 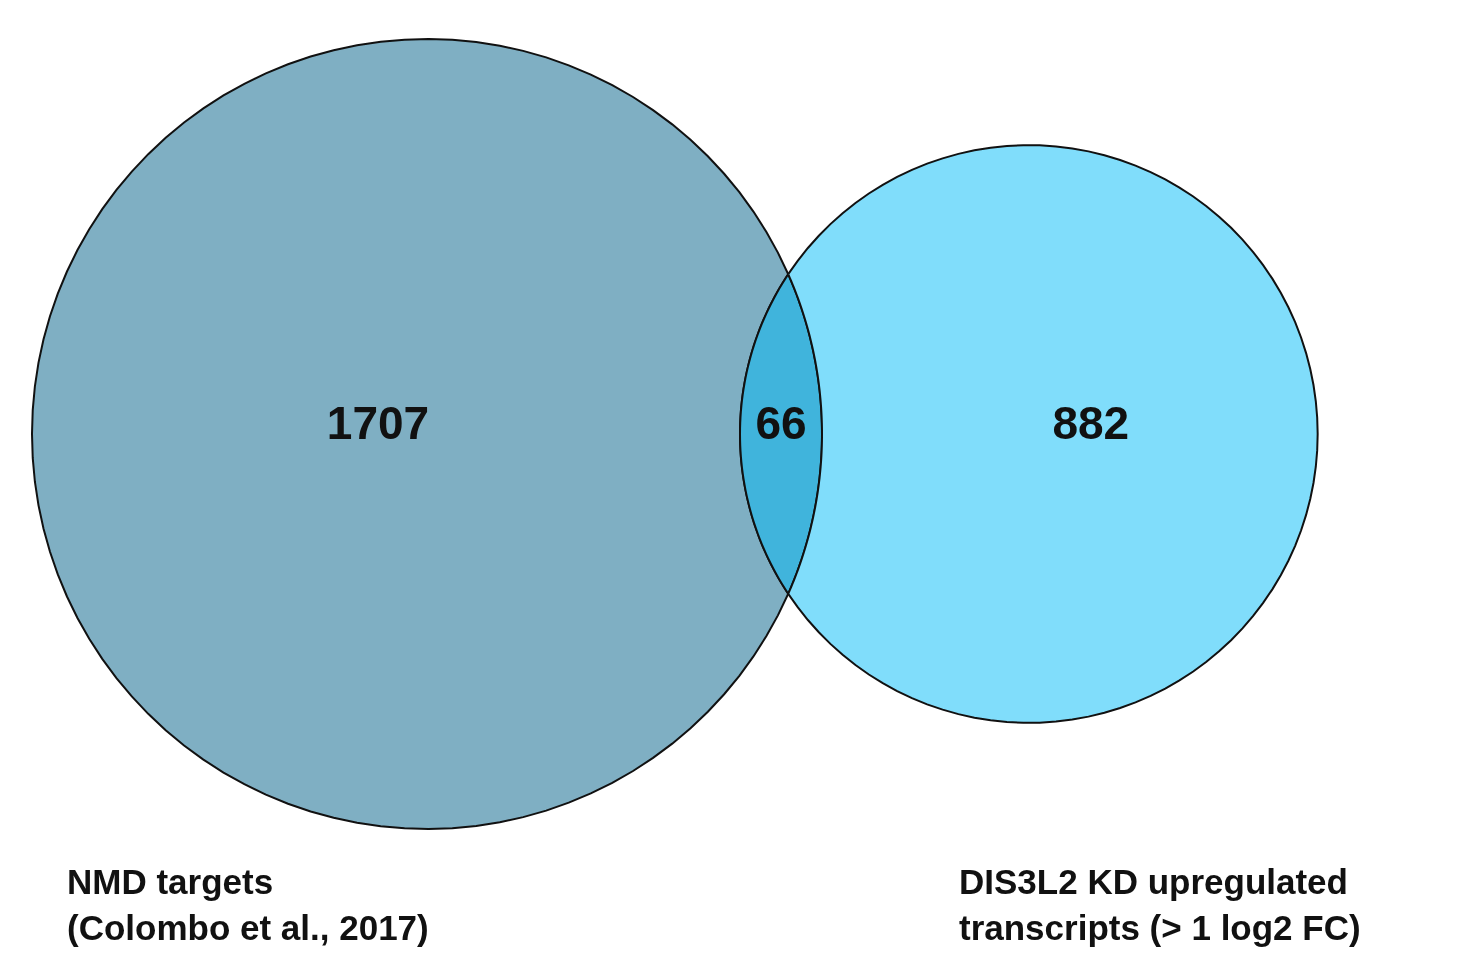 I want to click on category-label: NMD targets (Colombo et al., 2017), so click(x=248, y=904).